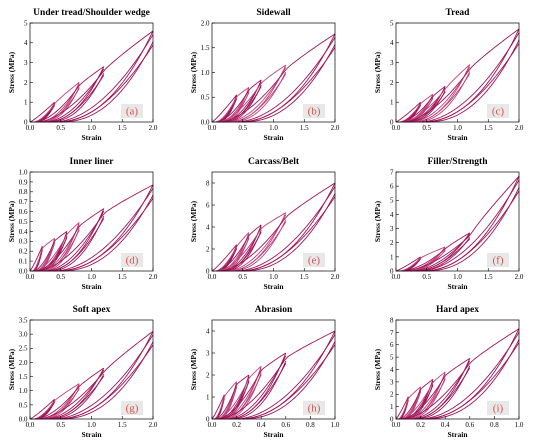 Image resolution: width=550 pixels, height=442 pixels. I want to click on y-tick-label: 1.5, so click(23, 377).